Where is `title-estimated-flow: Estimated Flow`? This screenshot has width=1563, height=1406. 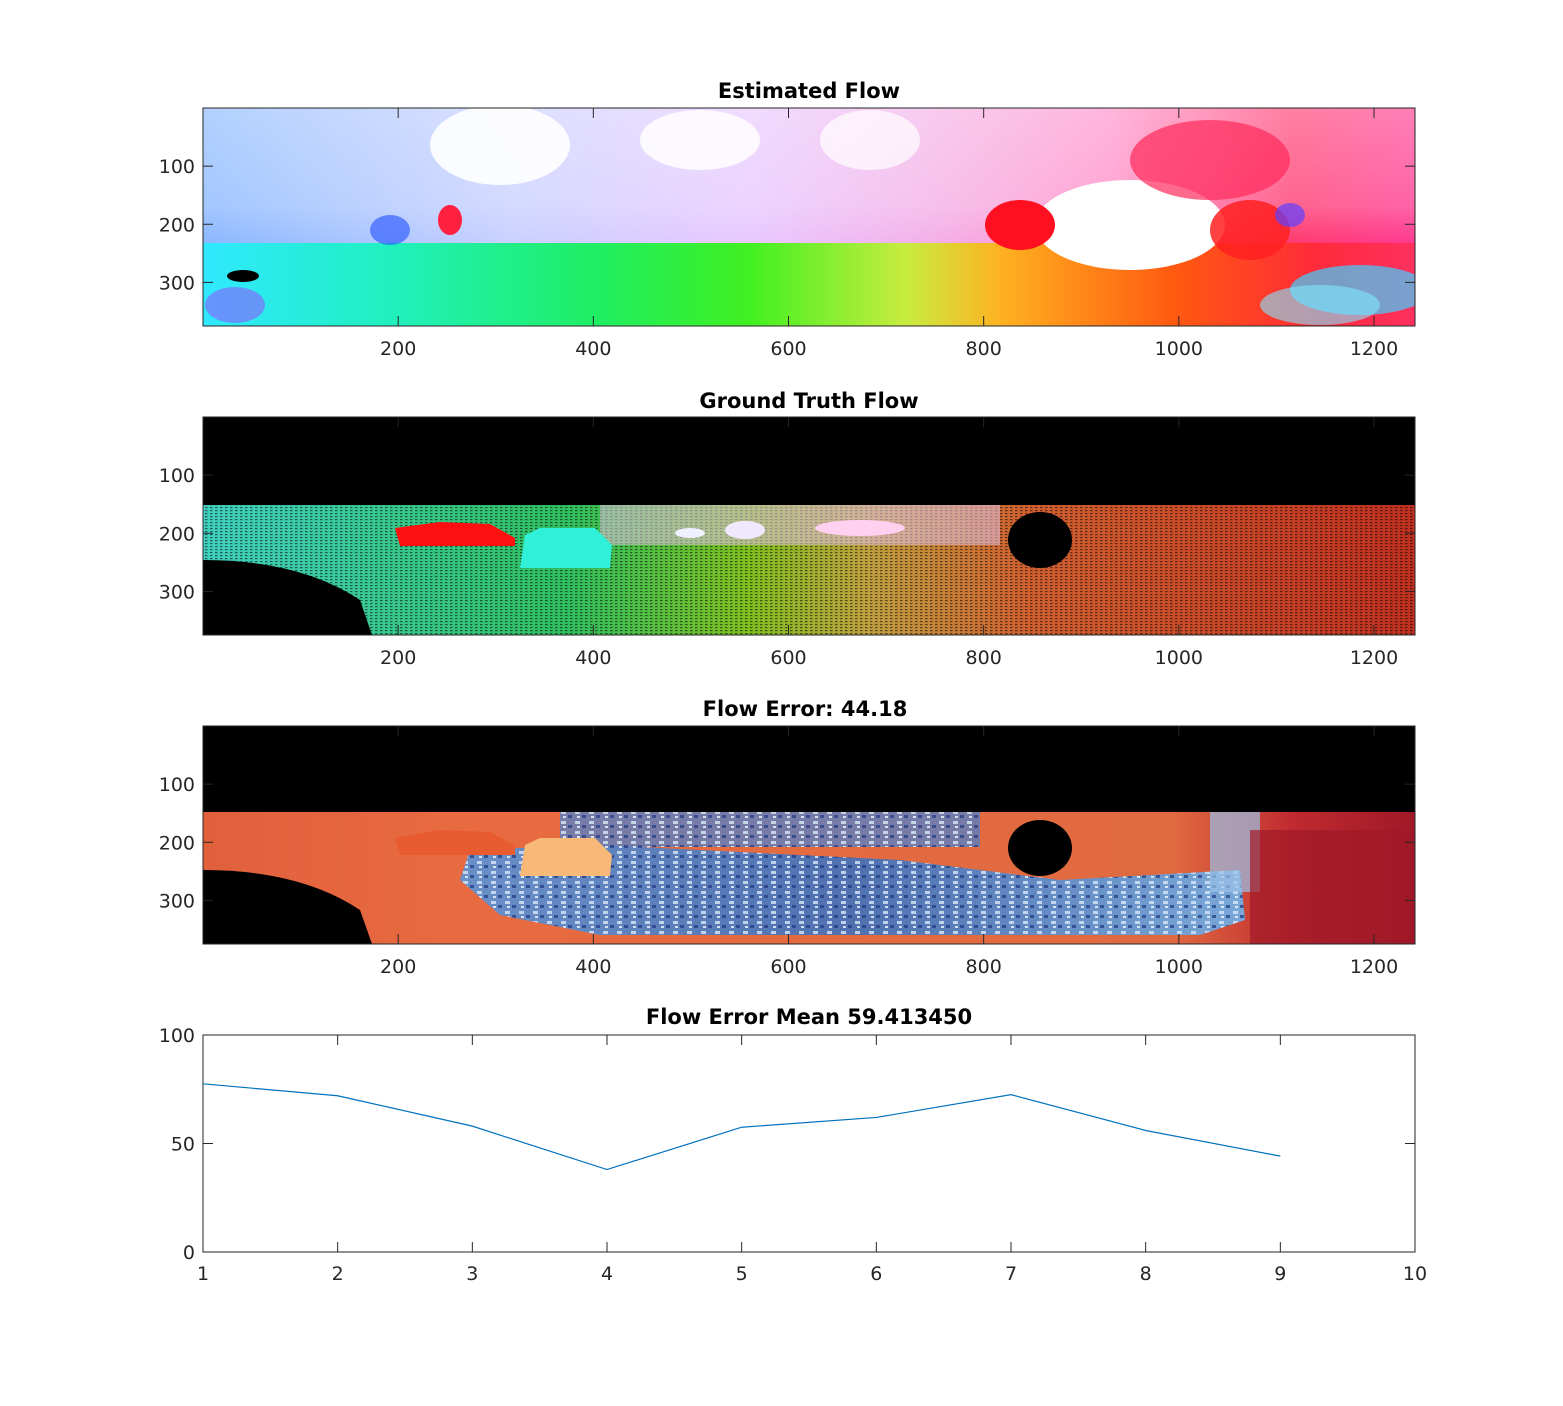 title-estimated-flow: Estimated Flow is located at coordinates (809, 91).